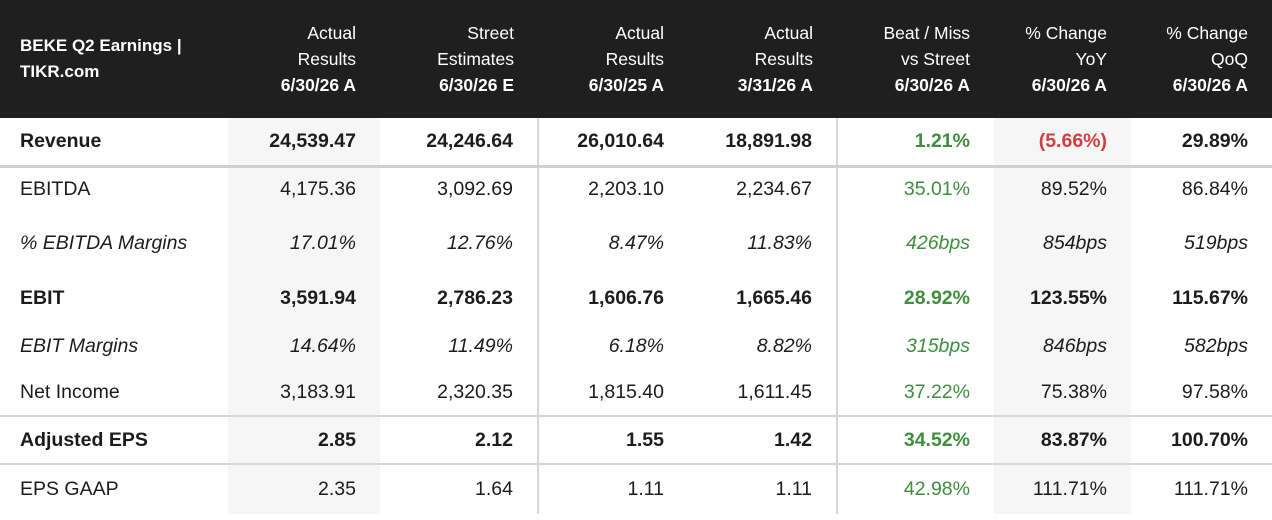 This screenshot has height=520, width=1272. I want to click on cell-value: 29.89%, so click(1214, 140).